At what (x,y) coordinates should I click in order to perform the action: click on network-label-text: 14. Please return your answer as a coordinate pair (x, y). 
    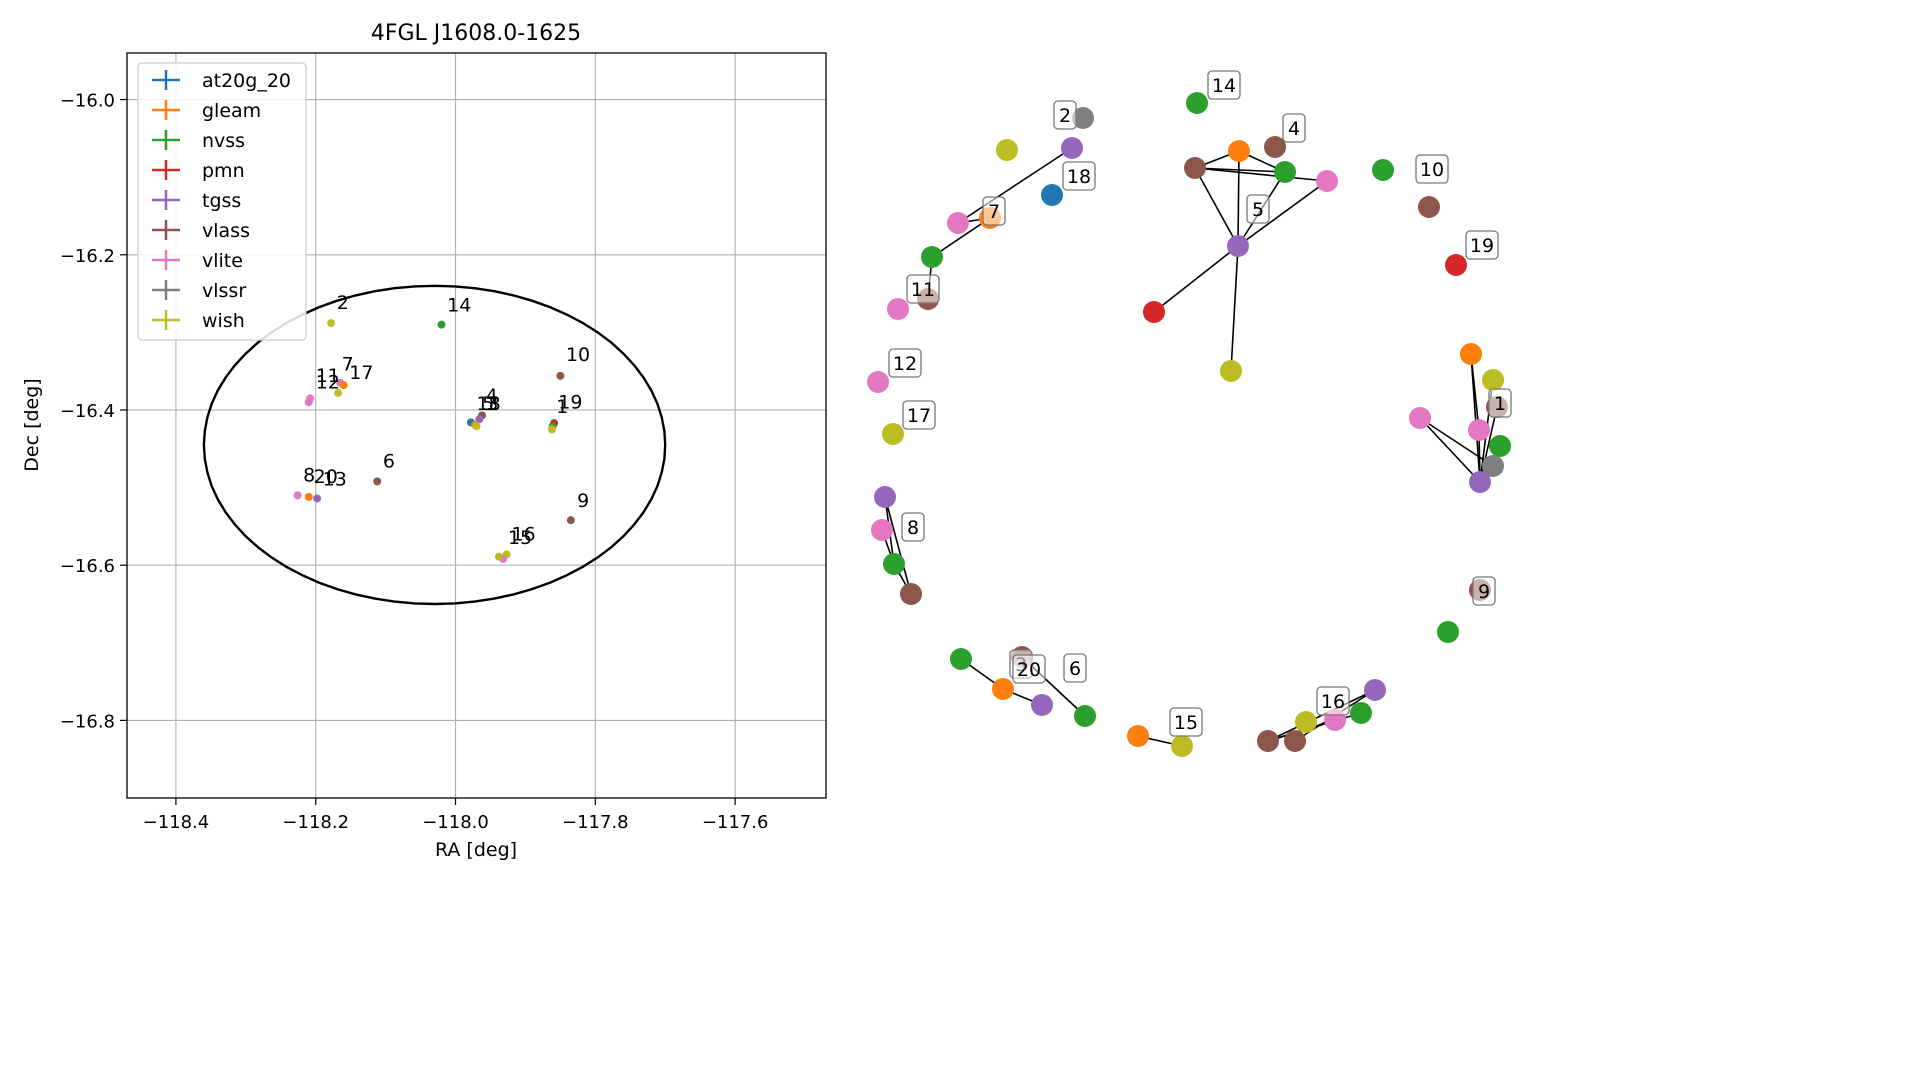
    Looking at the image, I should click on (1224, 86).